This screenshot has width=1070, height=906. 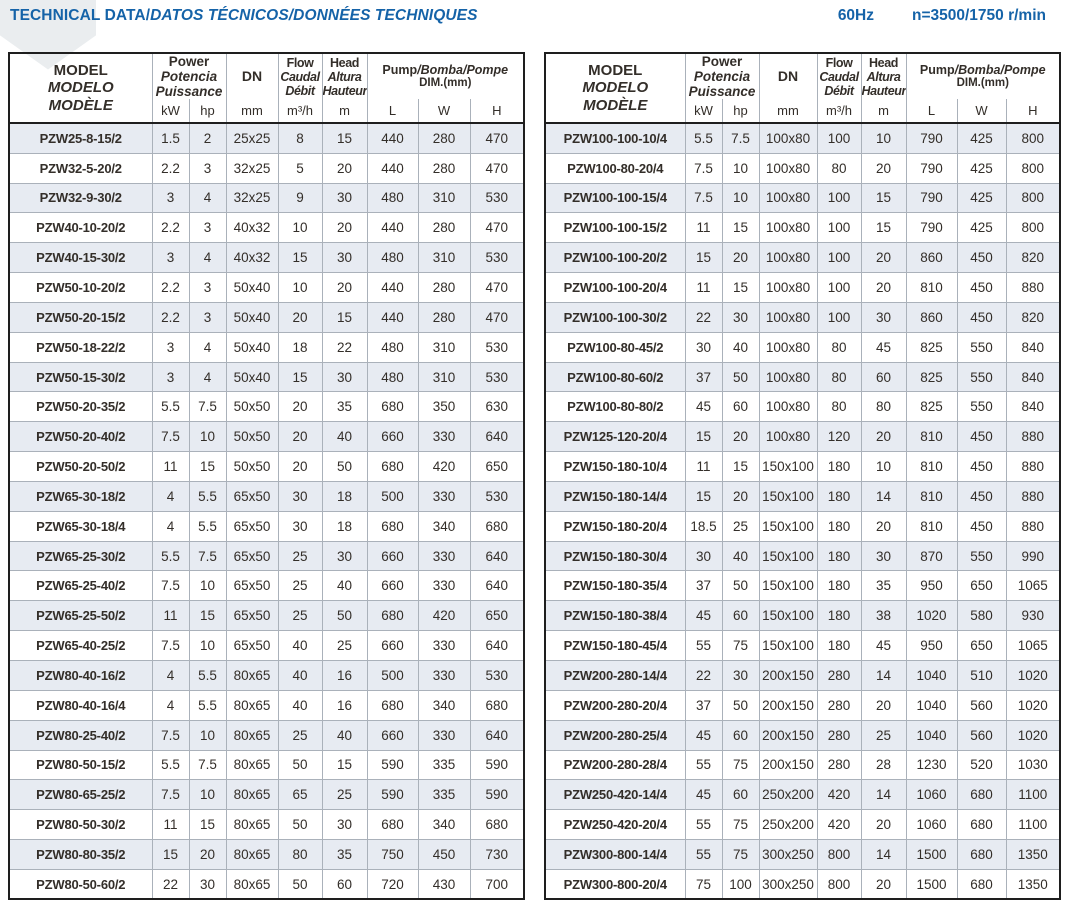 I want to click on cell-dim-w: 680, so click(x=981, y=795).